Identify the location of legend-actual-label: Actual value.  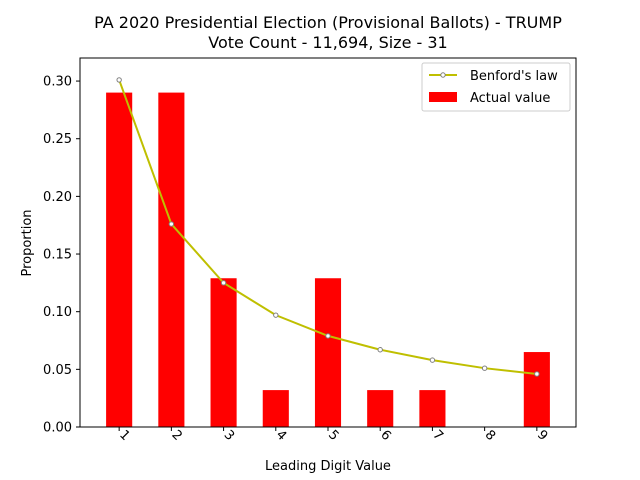
(510, 98).